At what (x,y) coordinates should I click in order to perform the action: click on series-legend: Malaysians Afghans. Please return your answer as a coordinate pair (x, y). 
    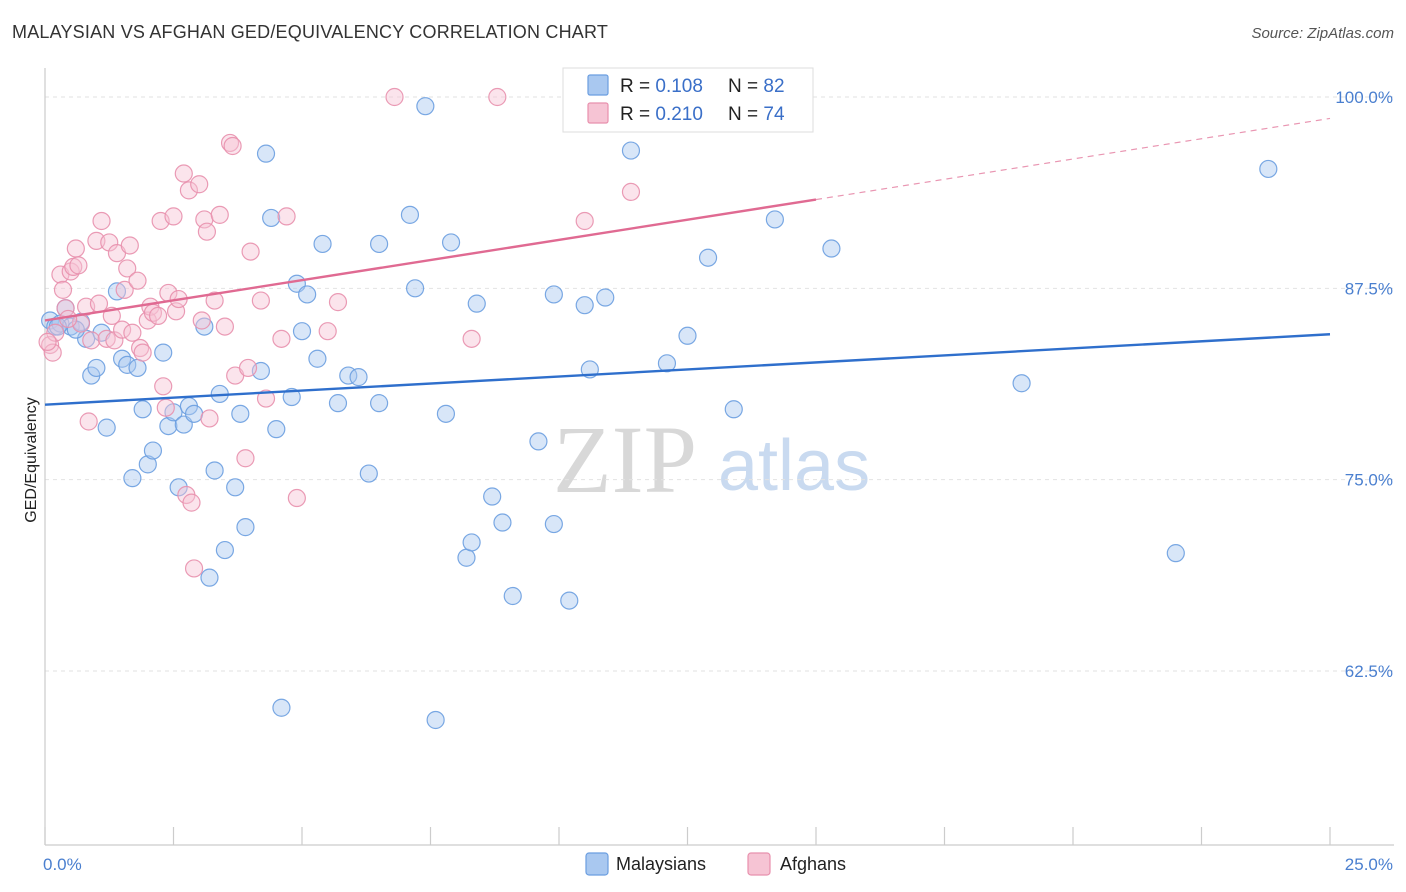
    Looking at the image, I should click on (715, 864).